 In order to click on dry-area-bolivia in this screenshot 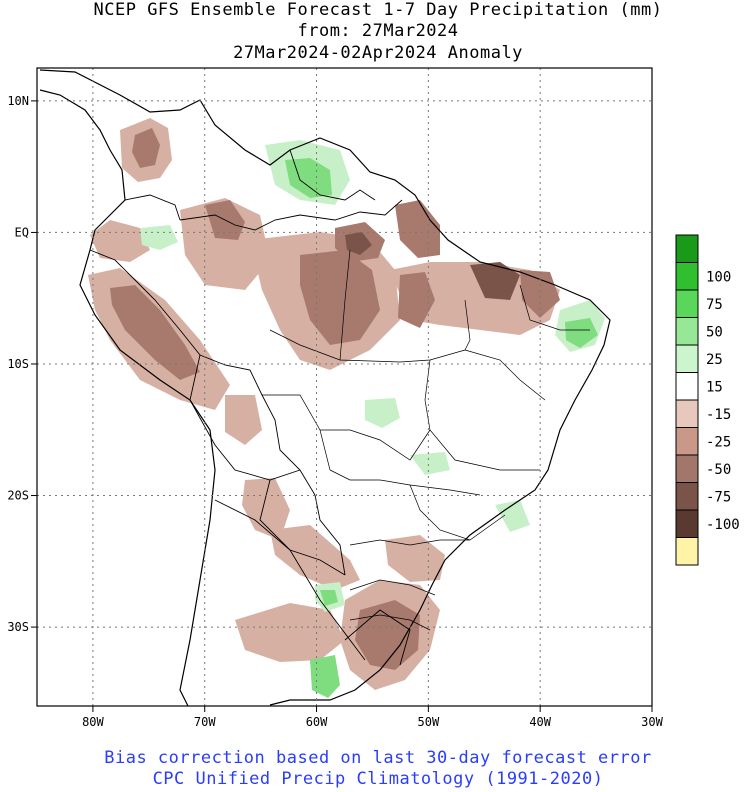, I will do `click(266, 509)`.